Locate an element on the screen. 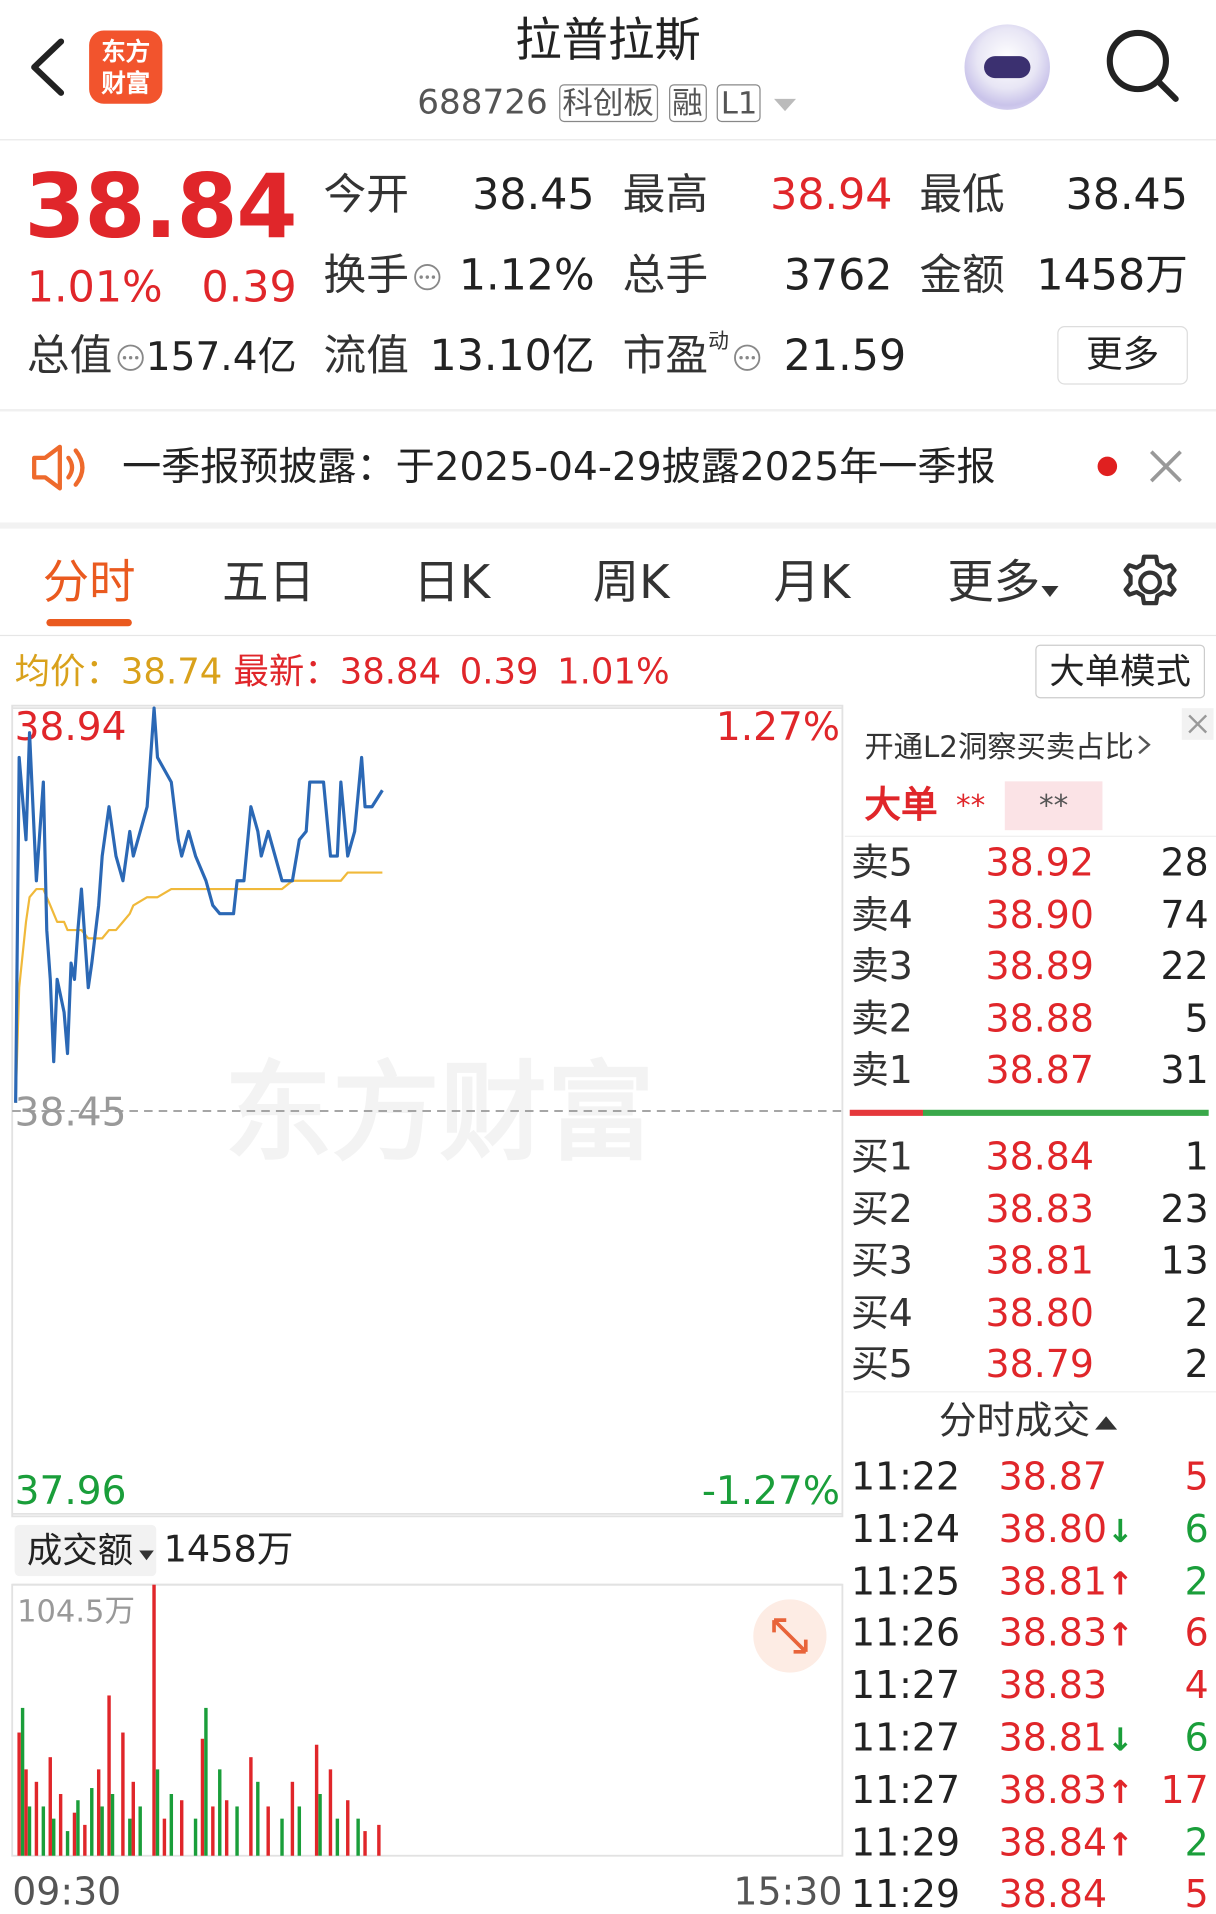  volume-title: 成交额 is located at coordinates (80, 1550).